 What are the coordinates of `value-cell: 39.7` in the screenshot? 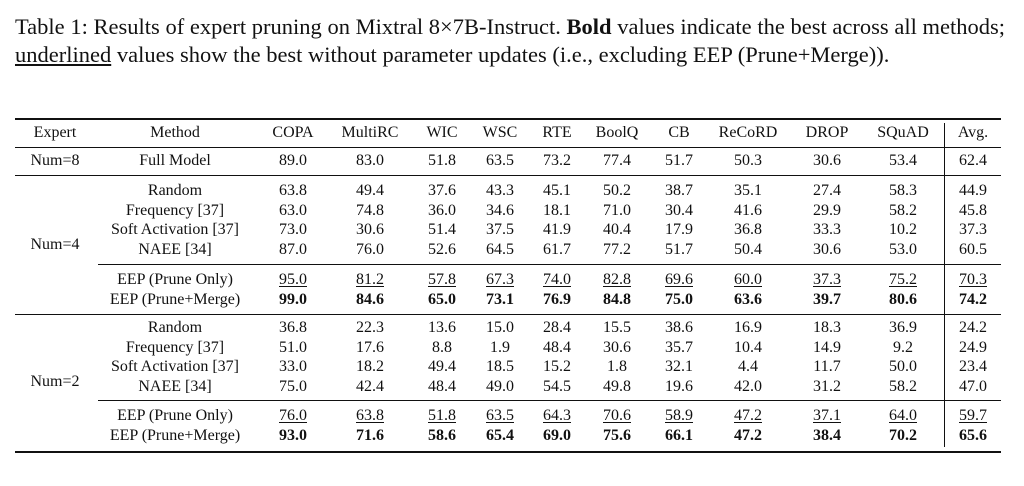 It's located at (827, 299).